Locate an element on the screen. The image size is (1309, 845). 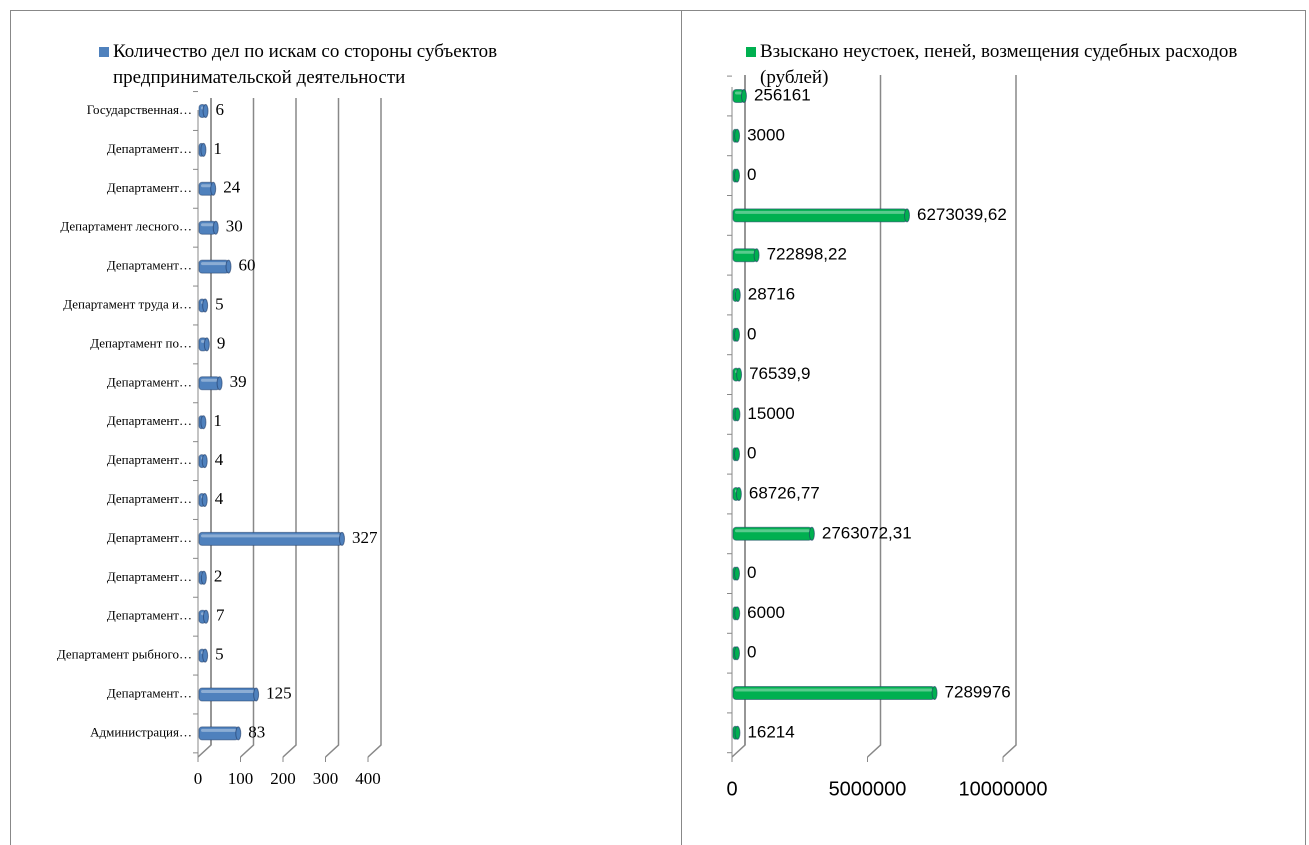
x-tick-label: 10000000 is located at coordinates (1003, 789).